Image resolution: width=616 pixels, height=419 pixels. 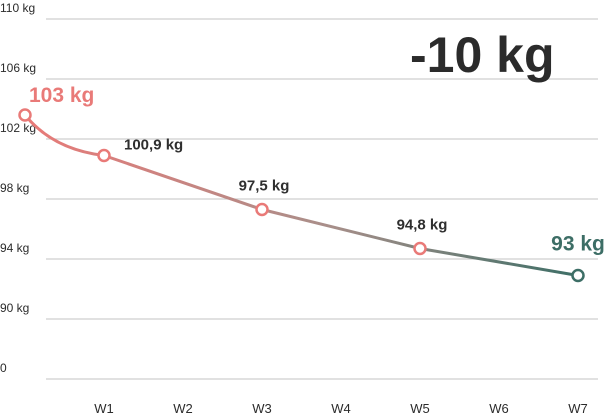 I want to click on headline-total-loss: -10 kg, so click(x=482, y=55).